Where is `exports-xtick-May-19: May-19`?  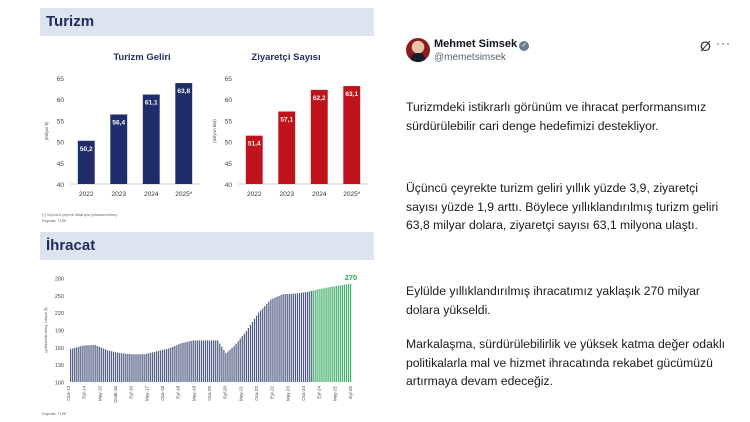 exports-xtick-May-19: May-19 is located at coordinates (193, 394).